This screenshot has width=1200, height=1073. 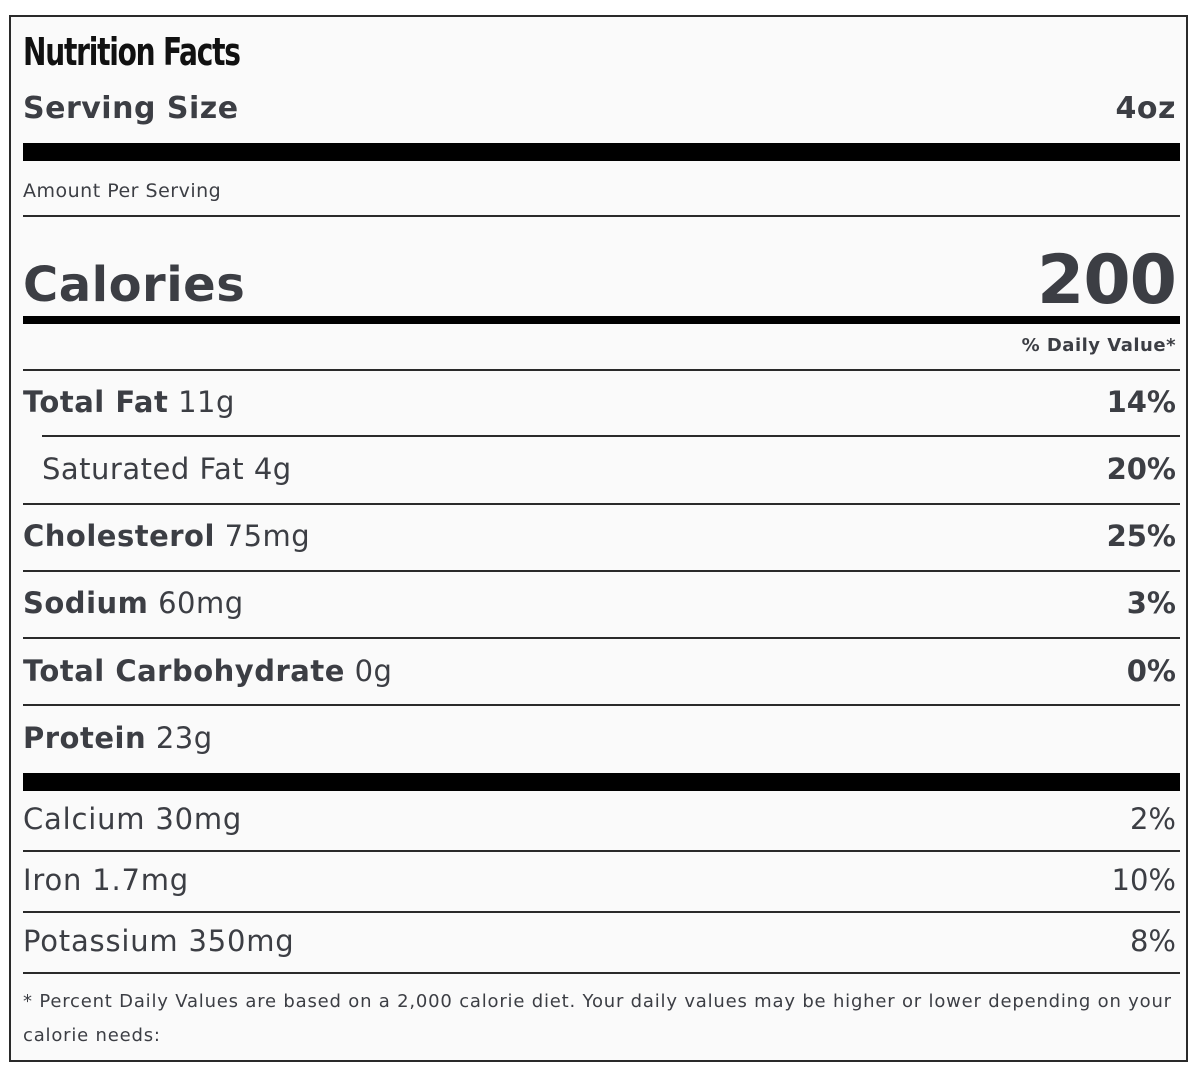 What do you see at coordinates (1143, 880) in the screenshot?
I see `mineral-pct-iron: 10%` at bounding box center [1143, 880].